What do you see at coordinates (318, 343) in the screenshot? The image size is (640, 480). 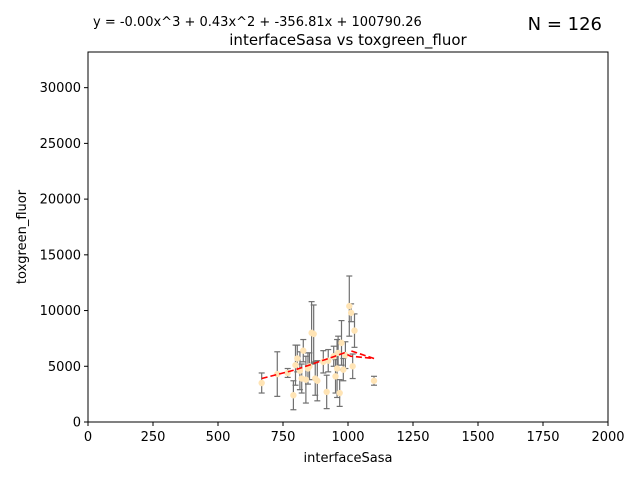 I see `data-marks` at bounding box center [318, 343].